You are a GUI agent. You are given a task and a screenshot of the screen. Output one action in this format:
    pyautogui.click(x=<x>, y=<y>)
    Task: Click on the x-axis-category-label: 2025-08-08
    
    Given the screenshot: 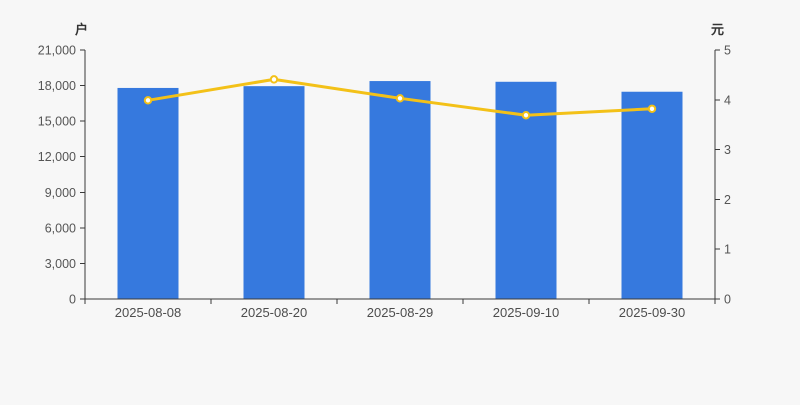 What is the action you would take?
    pyautogui.click(x=148, y=312)
    